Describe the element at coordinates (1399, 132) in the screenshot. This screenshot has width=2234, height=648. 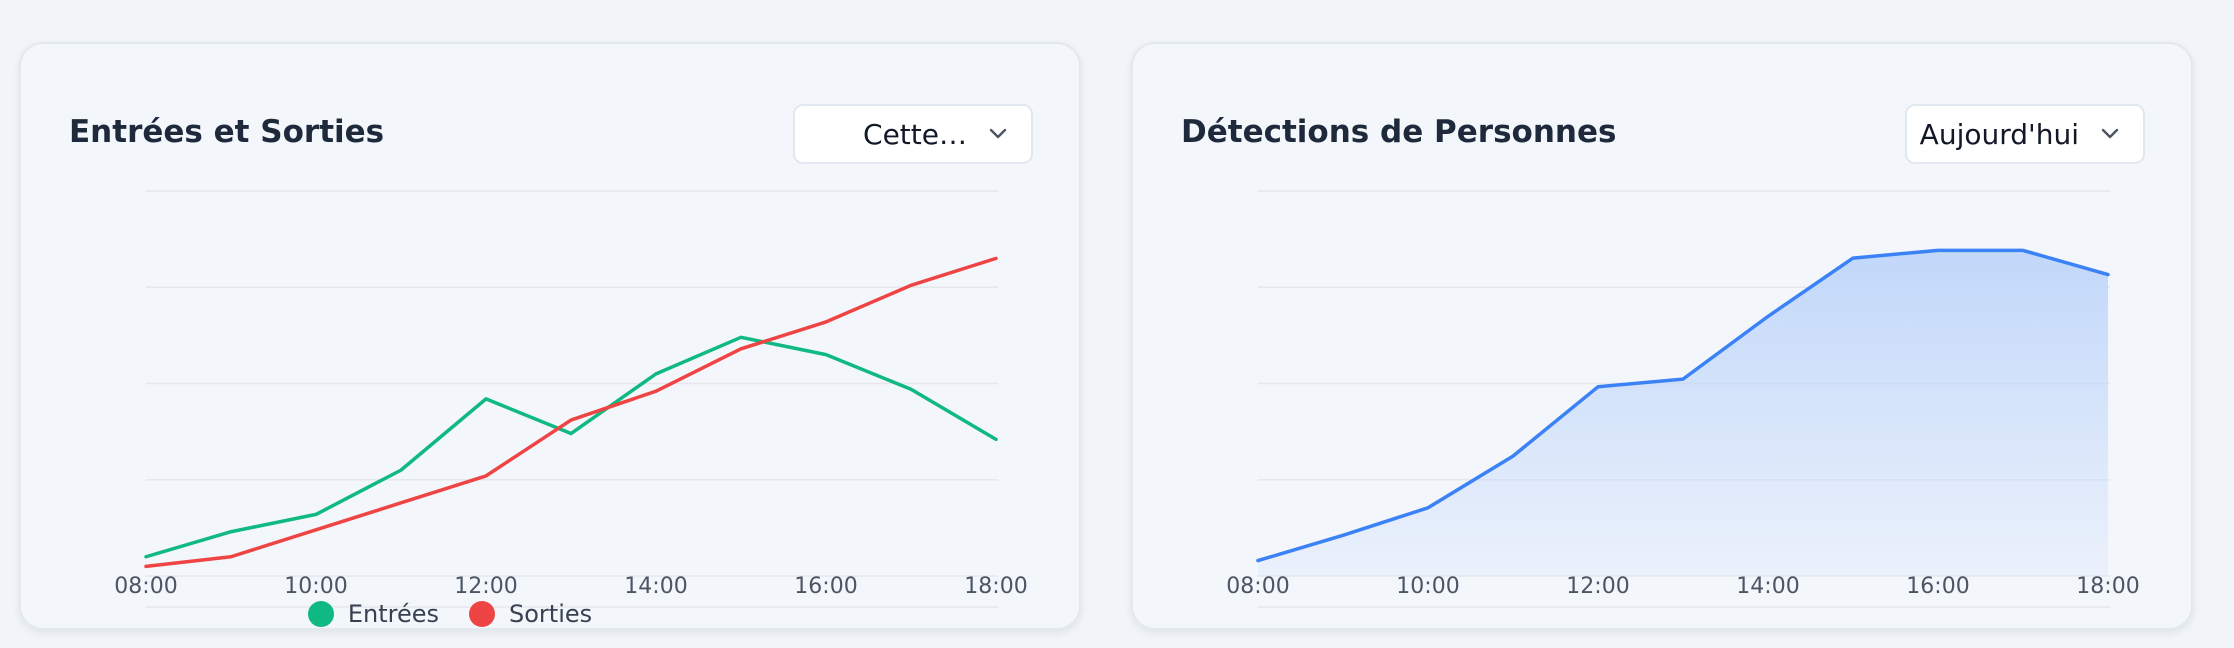
I see `person-detections-title: Détections de Personnes` at that location.